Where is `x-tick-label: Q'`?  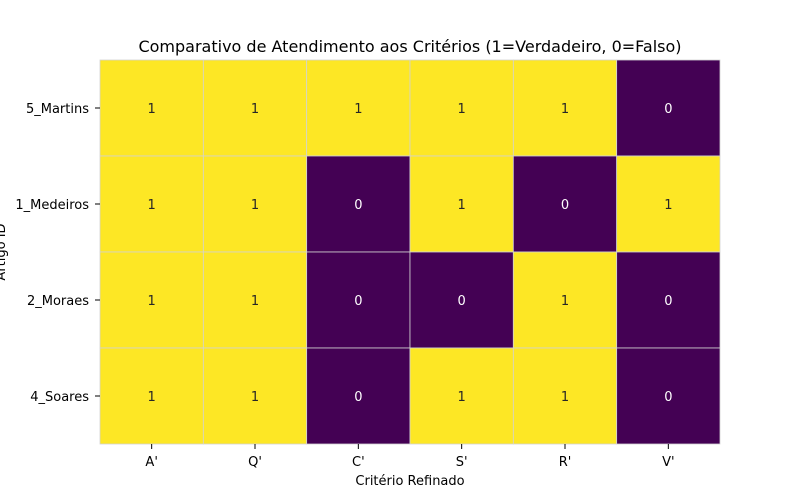 x-tick-label: Q' is located at coordinates (255, 462).